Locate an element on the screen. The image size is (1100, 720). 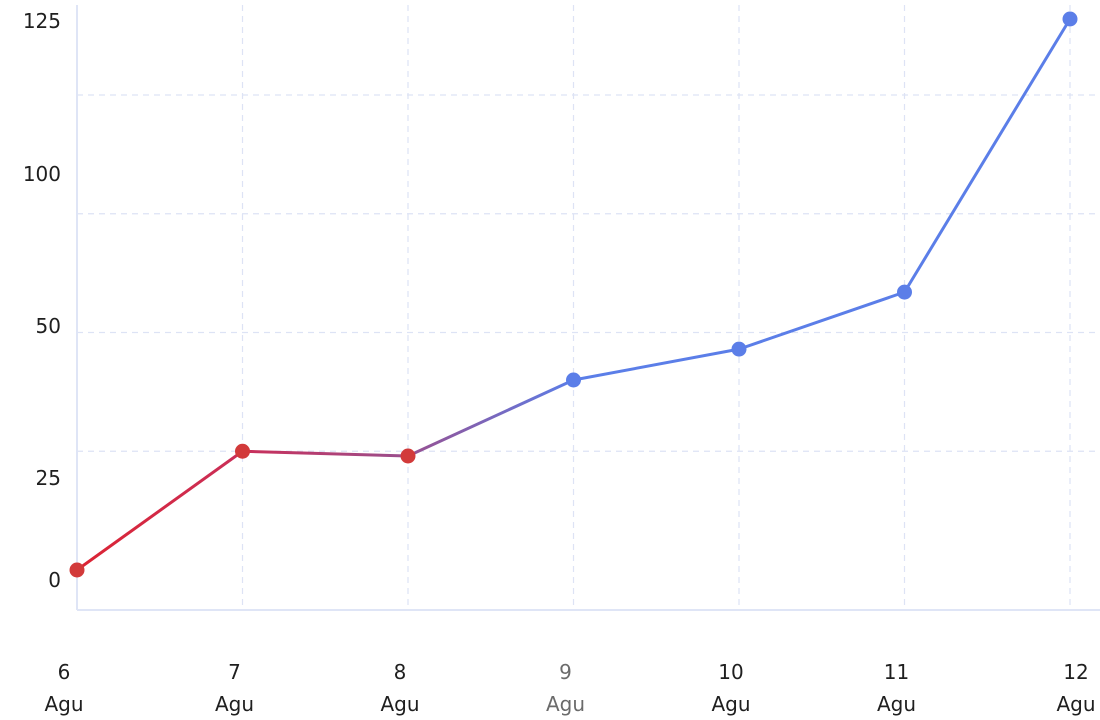
x-tick-label-day: 7 is located at coordinates (234, 672).